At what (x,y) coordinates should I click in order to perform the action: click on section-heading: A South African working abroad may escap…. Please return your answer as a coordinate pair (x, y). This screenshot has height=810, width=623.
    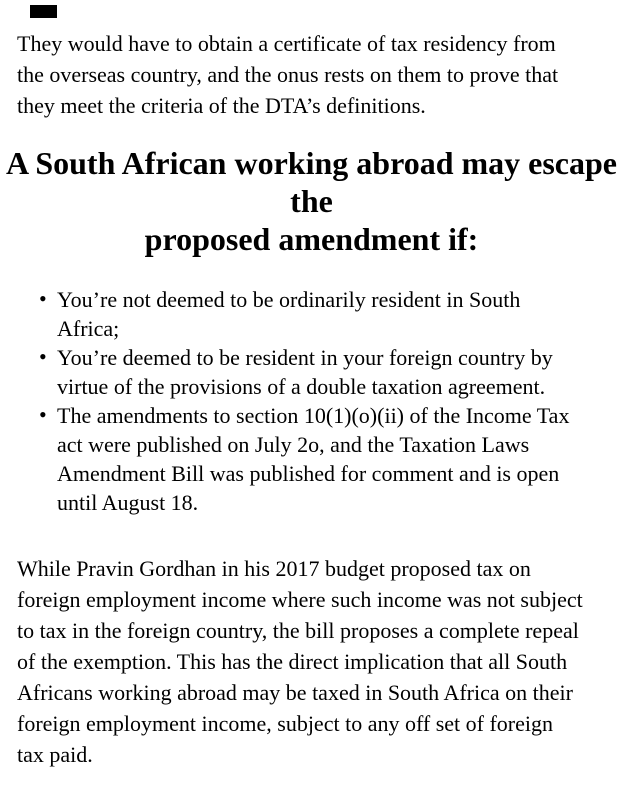
    Looking at the image, I should click on (311, 201).